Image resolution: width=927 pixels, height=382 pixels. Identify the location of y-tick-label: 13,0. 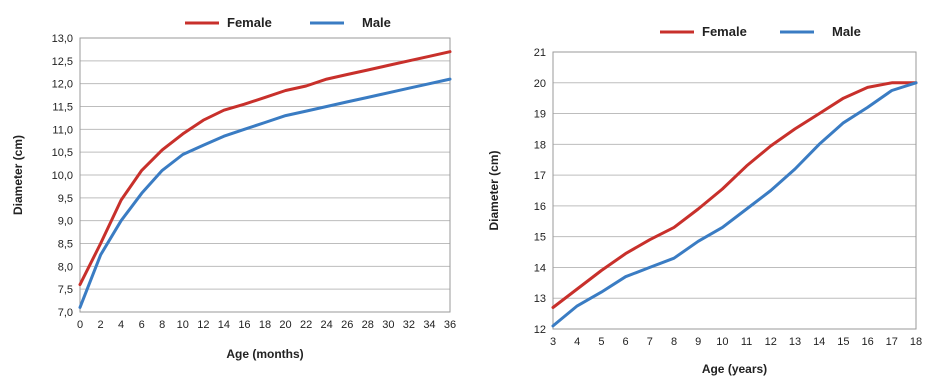
(62, 39).